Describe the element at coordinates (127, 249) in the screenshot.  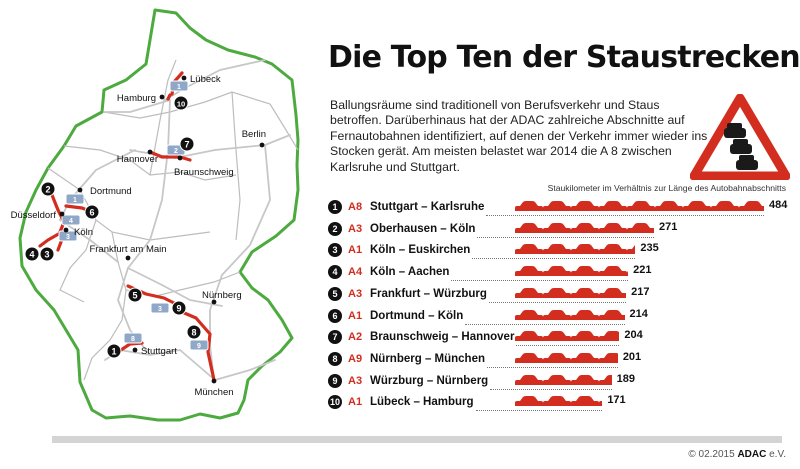
I see `city-label: Frankfurt am Main` at that location.